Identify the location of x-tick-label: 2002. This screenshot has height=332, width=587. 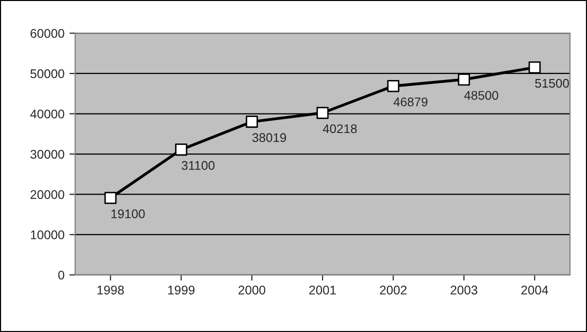
(393, 290).